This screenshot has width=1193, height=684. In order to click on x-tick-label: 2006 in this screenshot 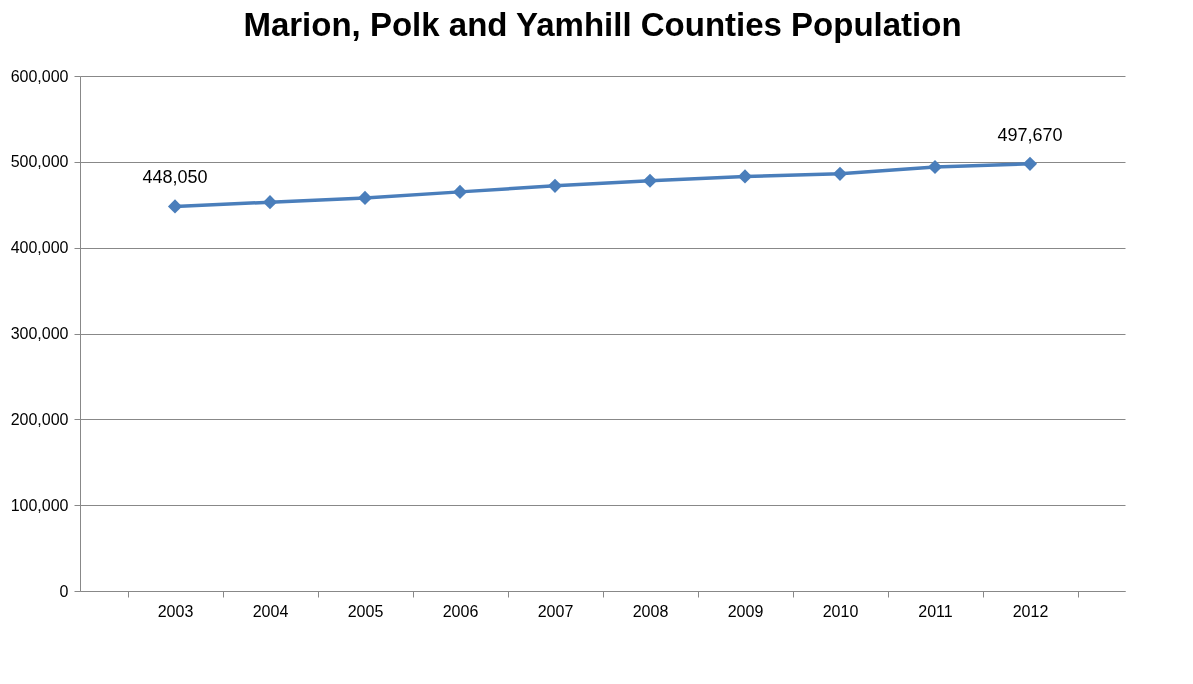, I will do `click(460, 611)`.